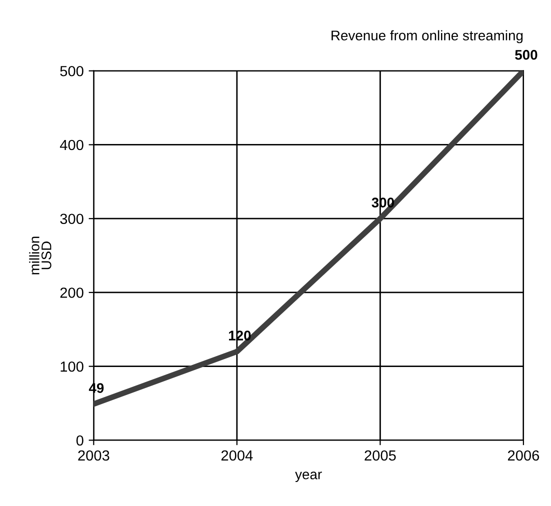 This screenshot has height=506, width=551. What do you see at coordinates (72, 71) in the screenshot?
I see `y-tick-label: 500` at bounding box center [72, 71].